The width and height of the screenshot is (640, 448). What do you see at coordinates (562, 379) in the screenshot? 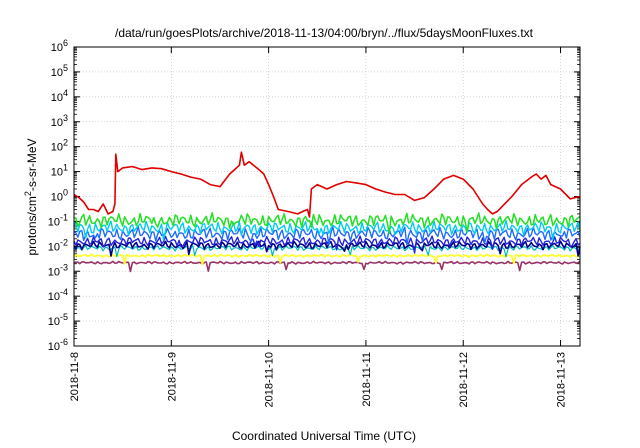
I see `x-tick-label: 2018-11-13` at bounding box center [562, 379].